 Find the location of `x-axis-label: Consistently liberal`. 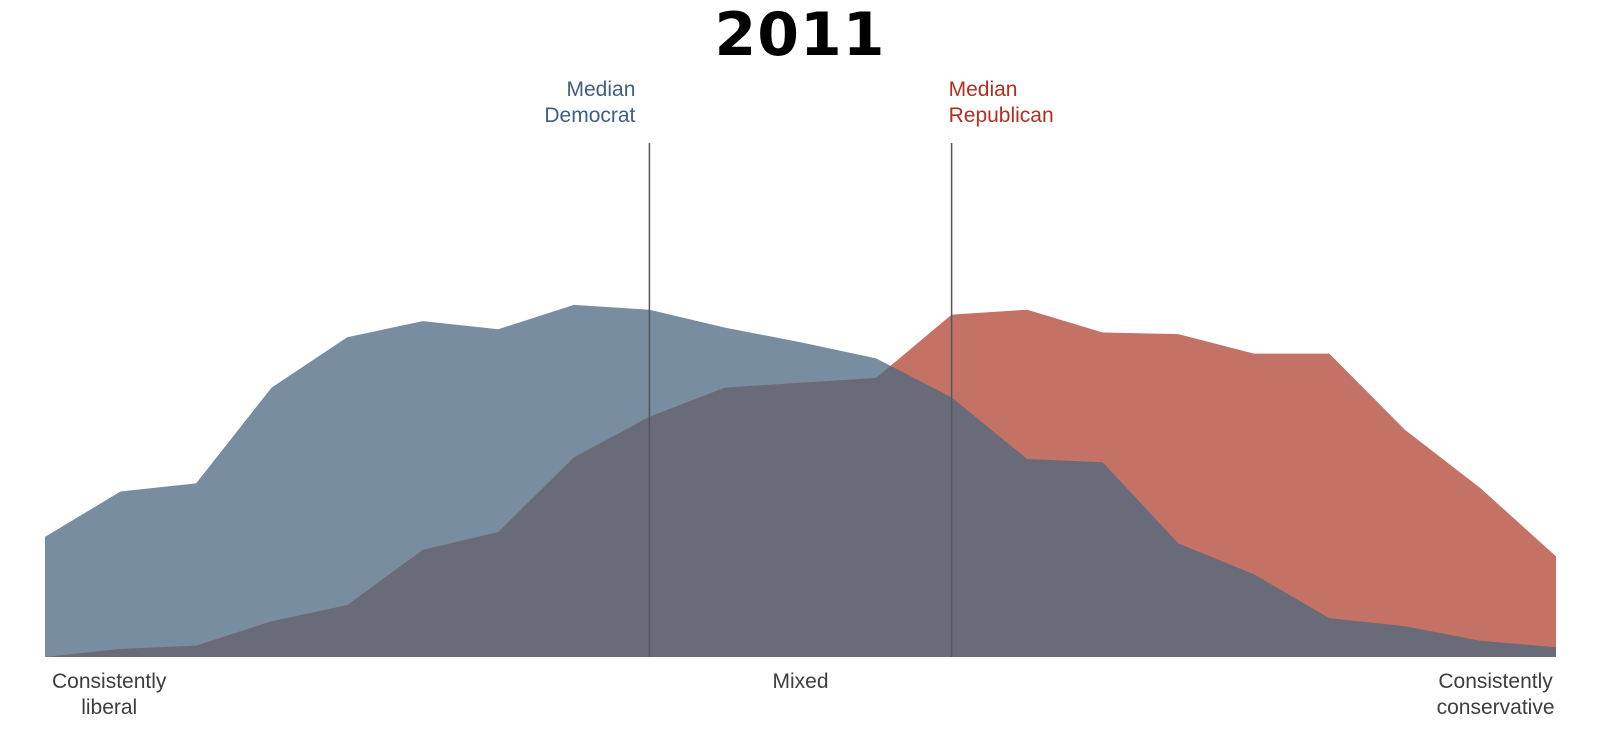

x-axis-label: Consistently liberal is located at coordinates (109, 694).